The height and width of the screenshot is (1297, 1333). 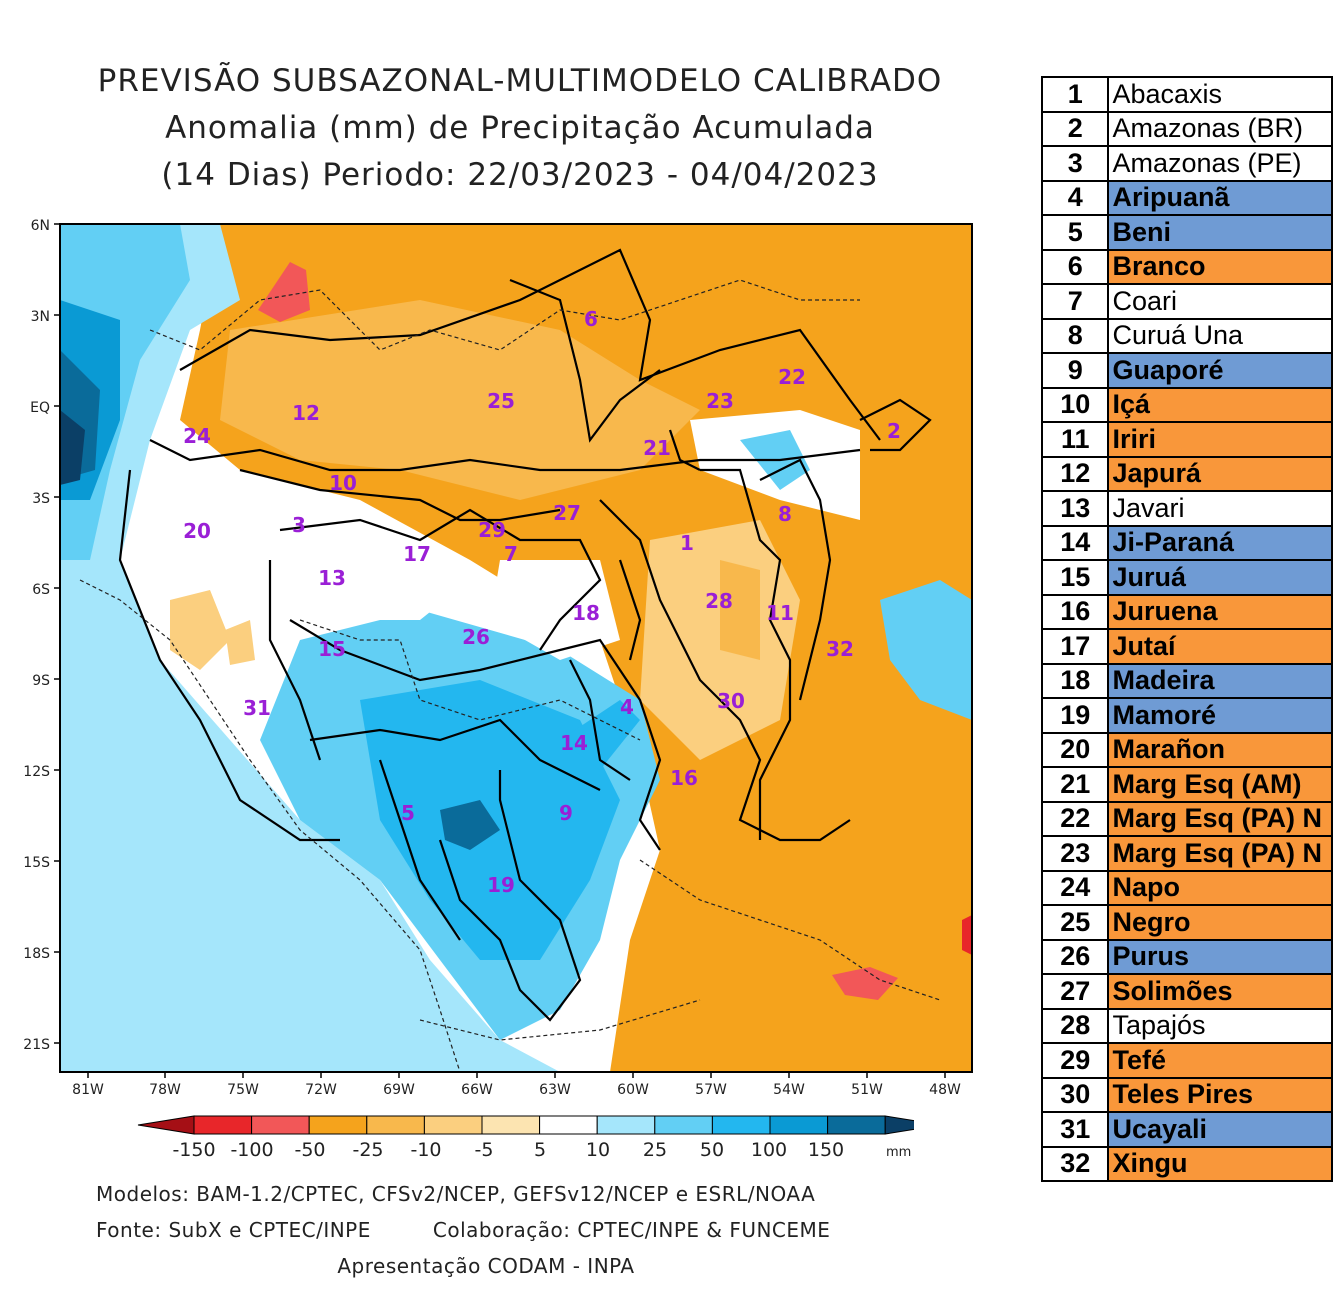 I want to click on basin-name: Amazonas (PE), so click(x=1220, y=163).